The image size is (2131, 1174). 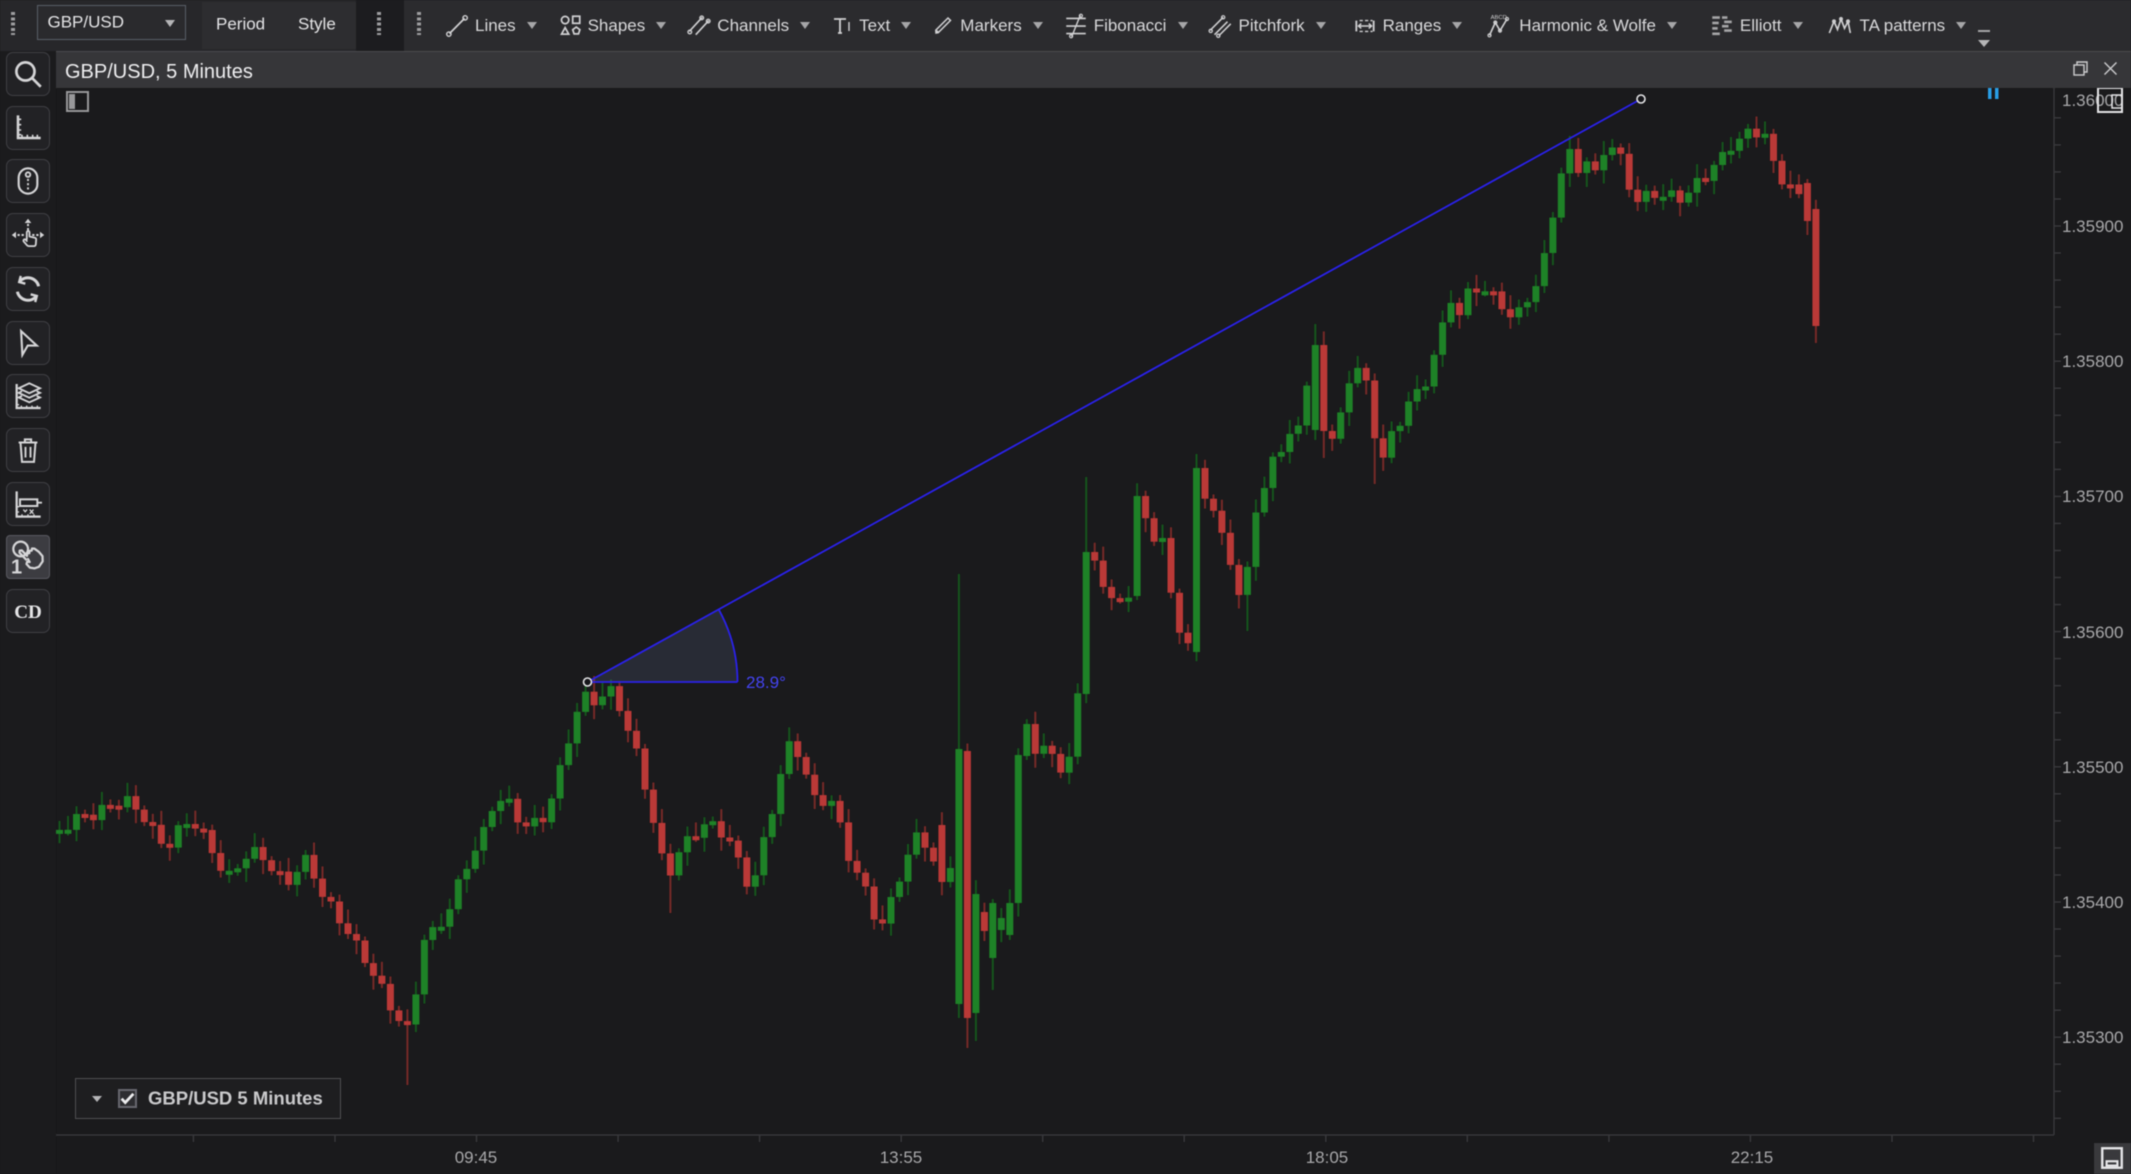 I want to click on svg-text: 09:45, so click(x=476, y=1157).